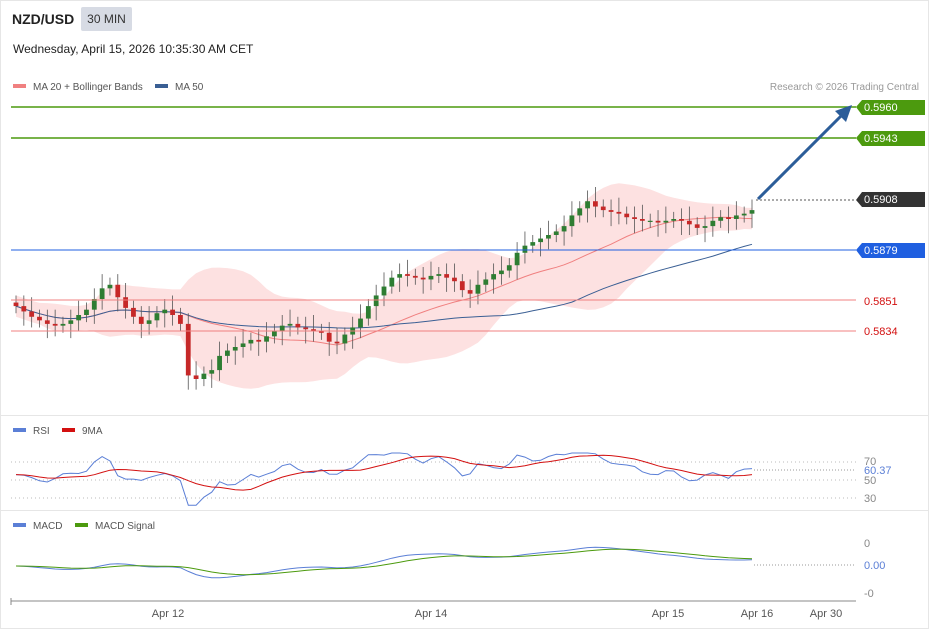 The image size is (929, 629). What do you see at coordinates (19, 430) in the screenshot?
I see `rsi-legend-swatch` at bounding box center [19, 430].